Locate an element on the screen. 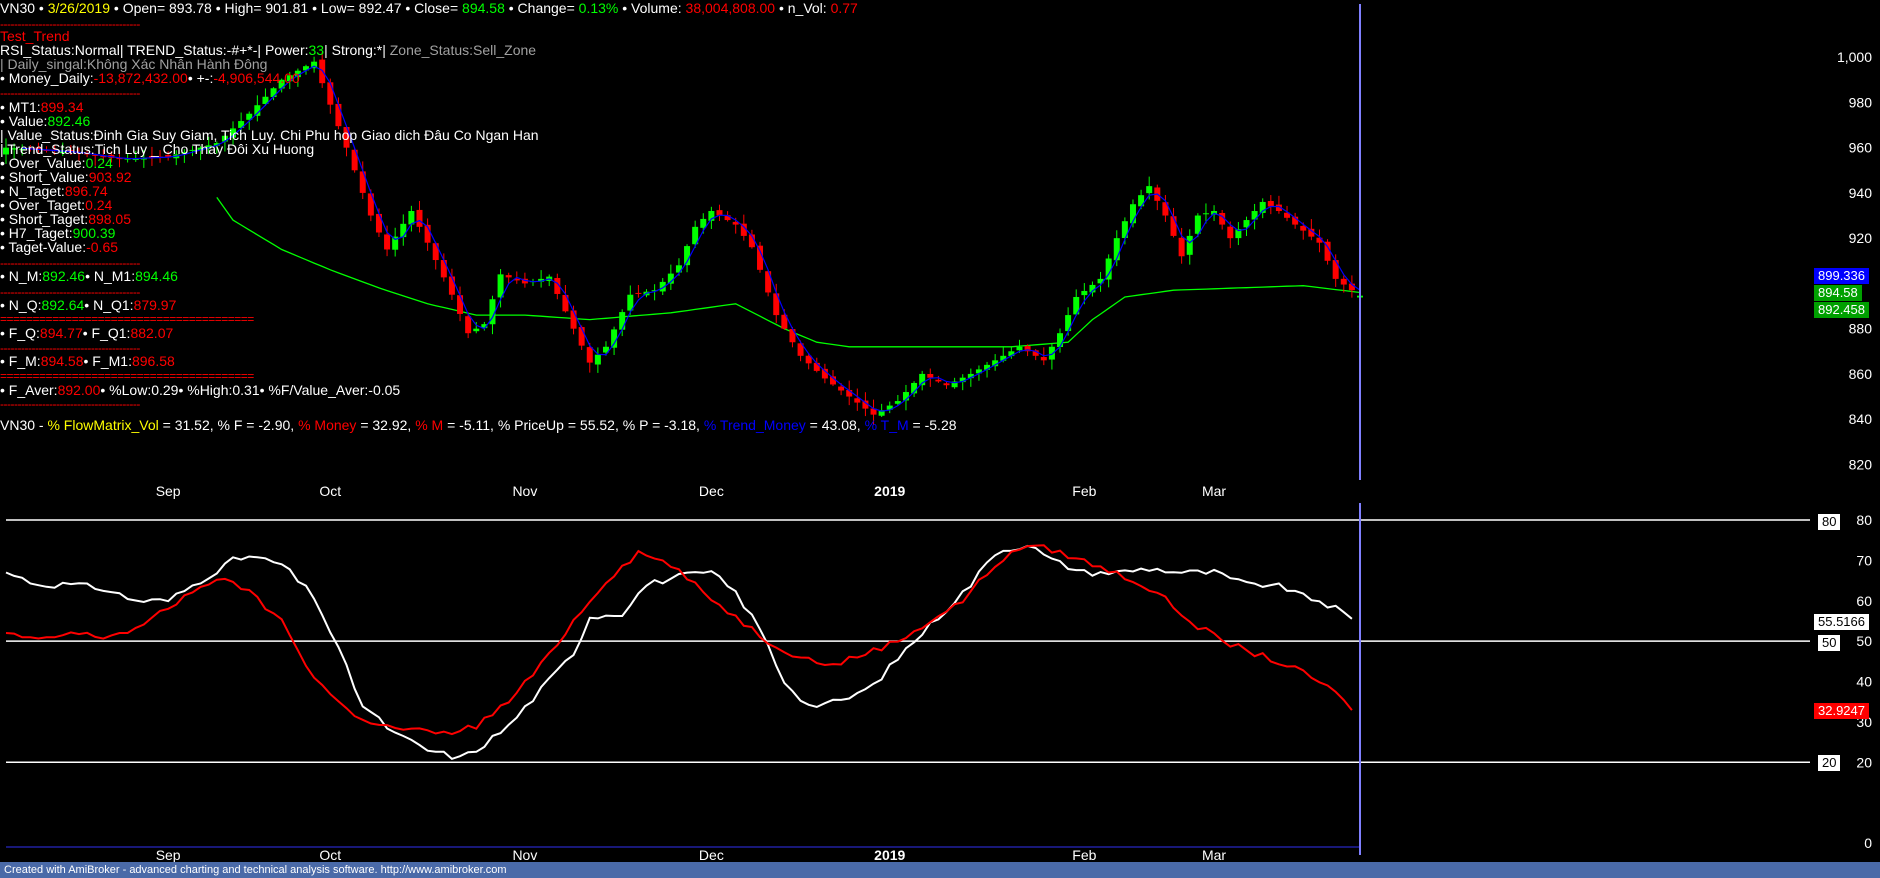  n-q-value: 892.64 is located at coordinates (63, 305).